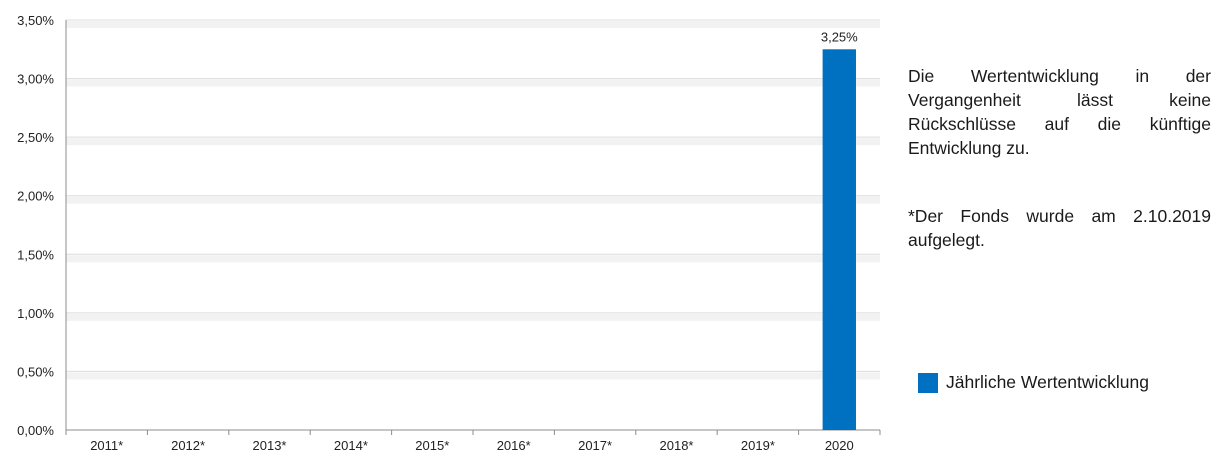  I want to click on x-tick-label: 2018*, so click(677, 445).